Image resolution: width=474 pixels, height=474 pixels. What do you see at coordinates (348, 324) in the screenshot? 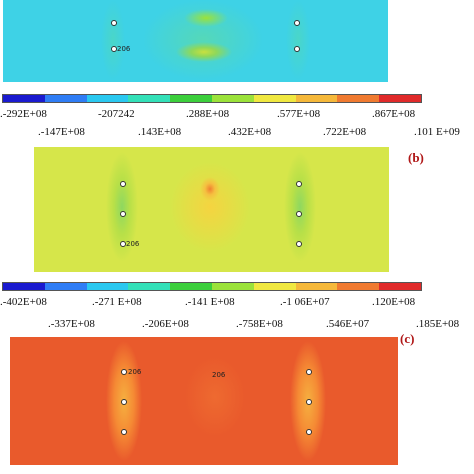
I see `colorbar-tick-label: .546E+07` at bounding box center [348, 324].